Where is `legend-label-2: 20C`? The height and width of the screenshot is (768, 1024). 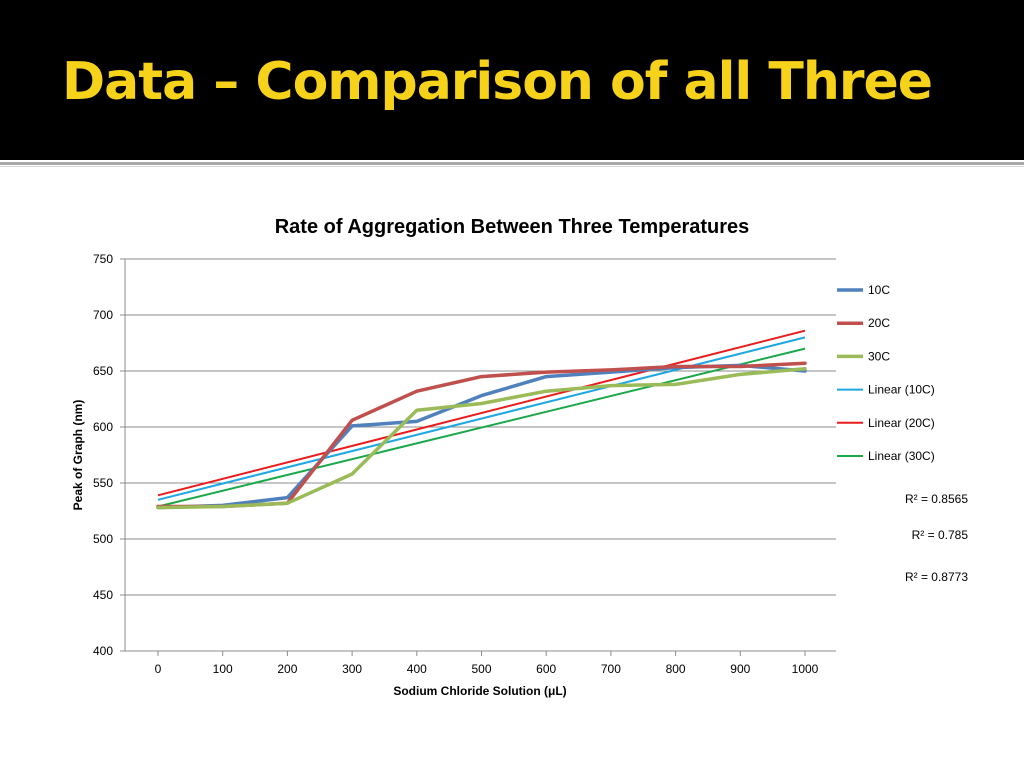 legend-label-2: 20C is located at coordinates (879, 323).